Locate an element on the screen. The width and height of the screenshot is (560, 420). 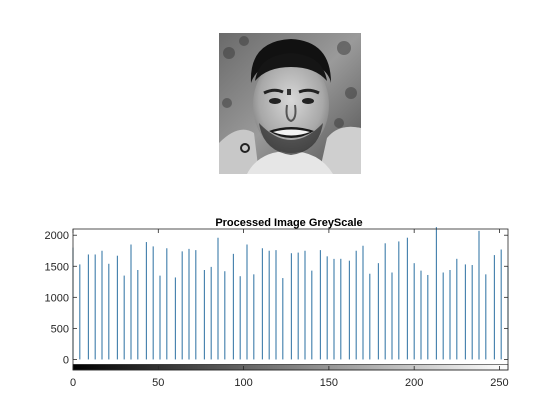
grayscale-photo is located at coordinates (290, 103).